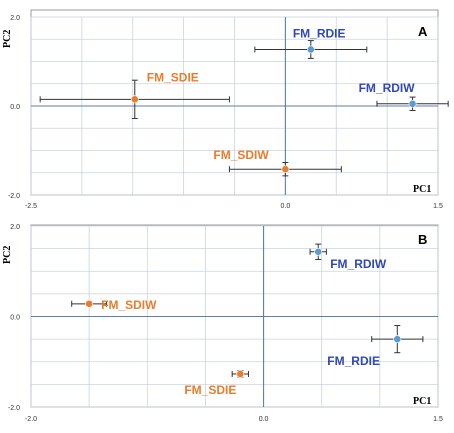 The image size is (454, 433). What do you see at coordinates (422, 189) in the screenshot?
I see `panel-a-x-axis-label: PC1` at bounding box center [422, 189].